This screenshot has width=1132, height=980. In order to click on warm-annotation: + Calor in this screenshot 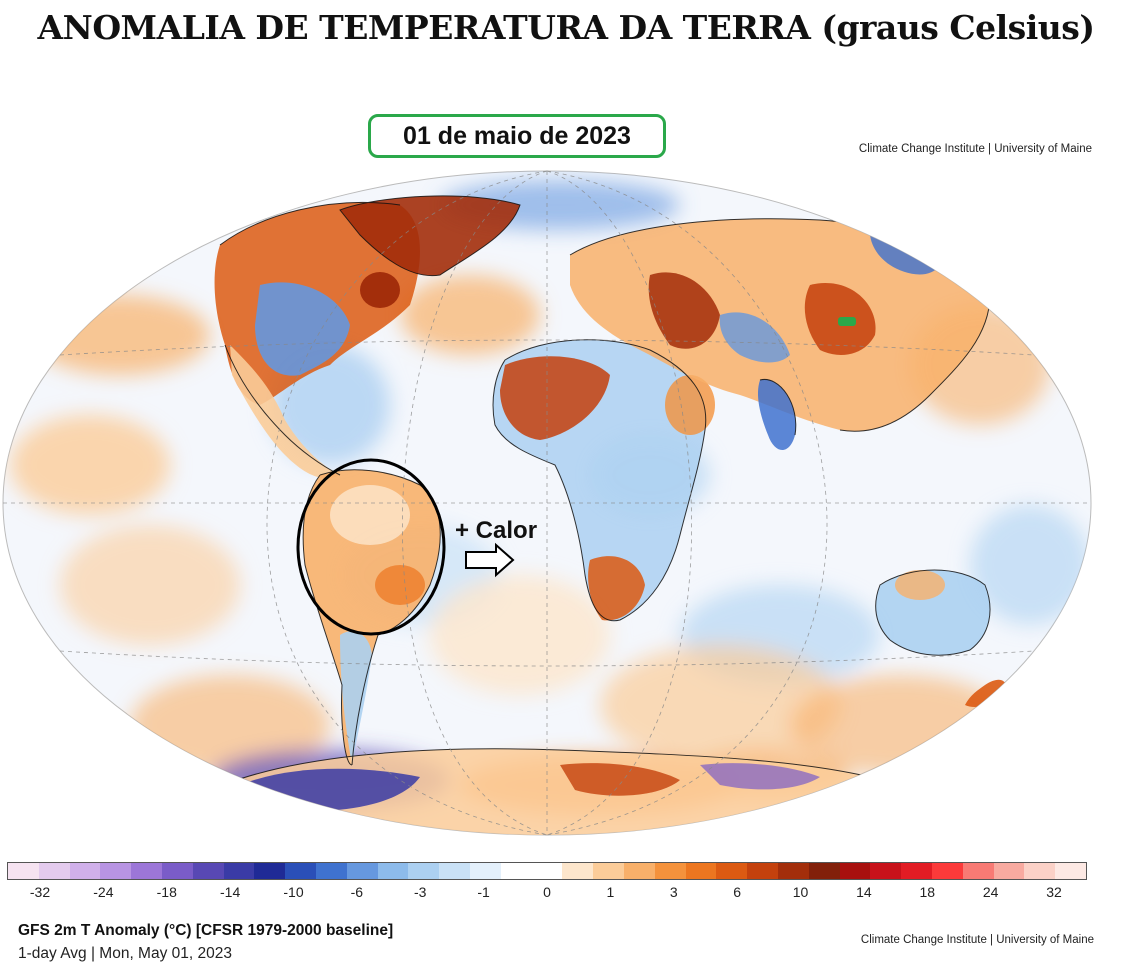, I will do `click(496, 530)`.